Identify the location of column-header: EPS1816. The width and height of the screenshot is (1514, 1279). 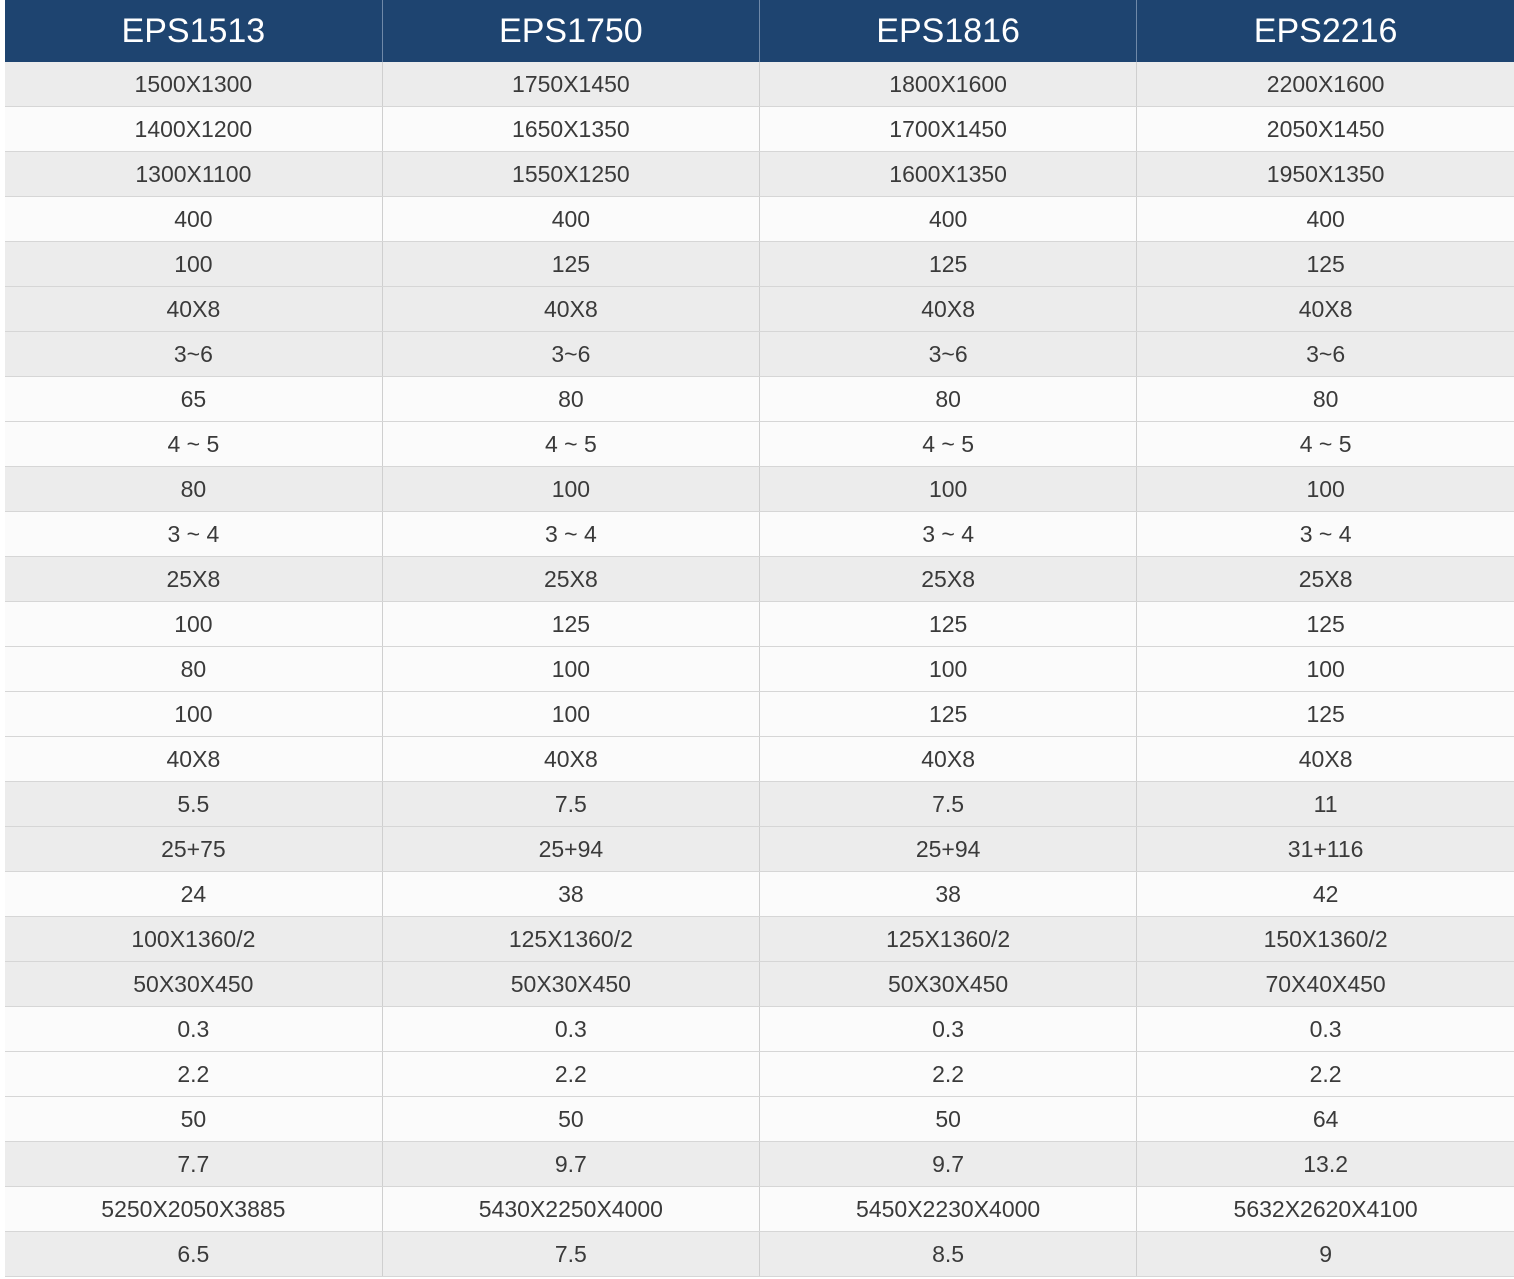
(947, 31).